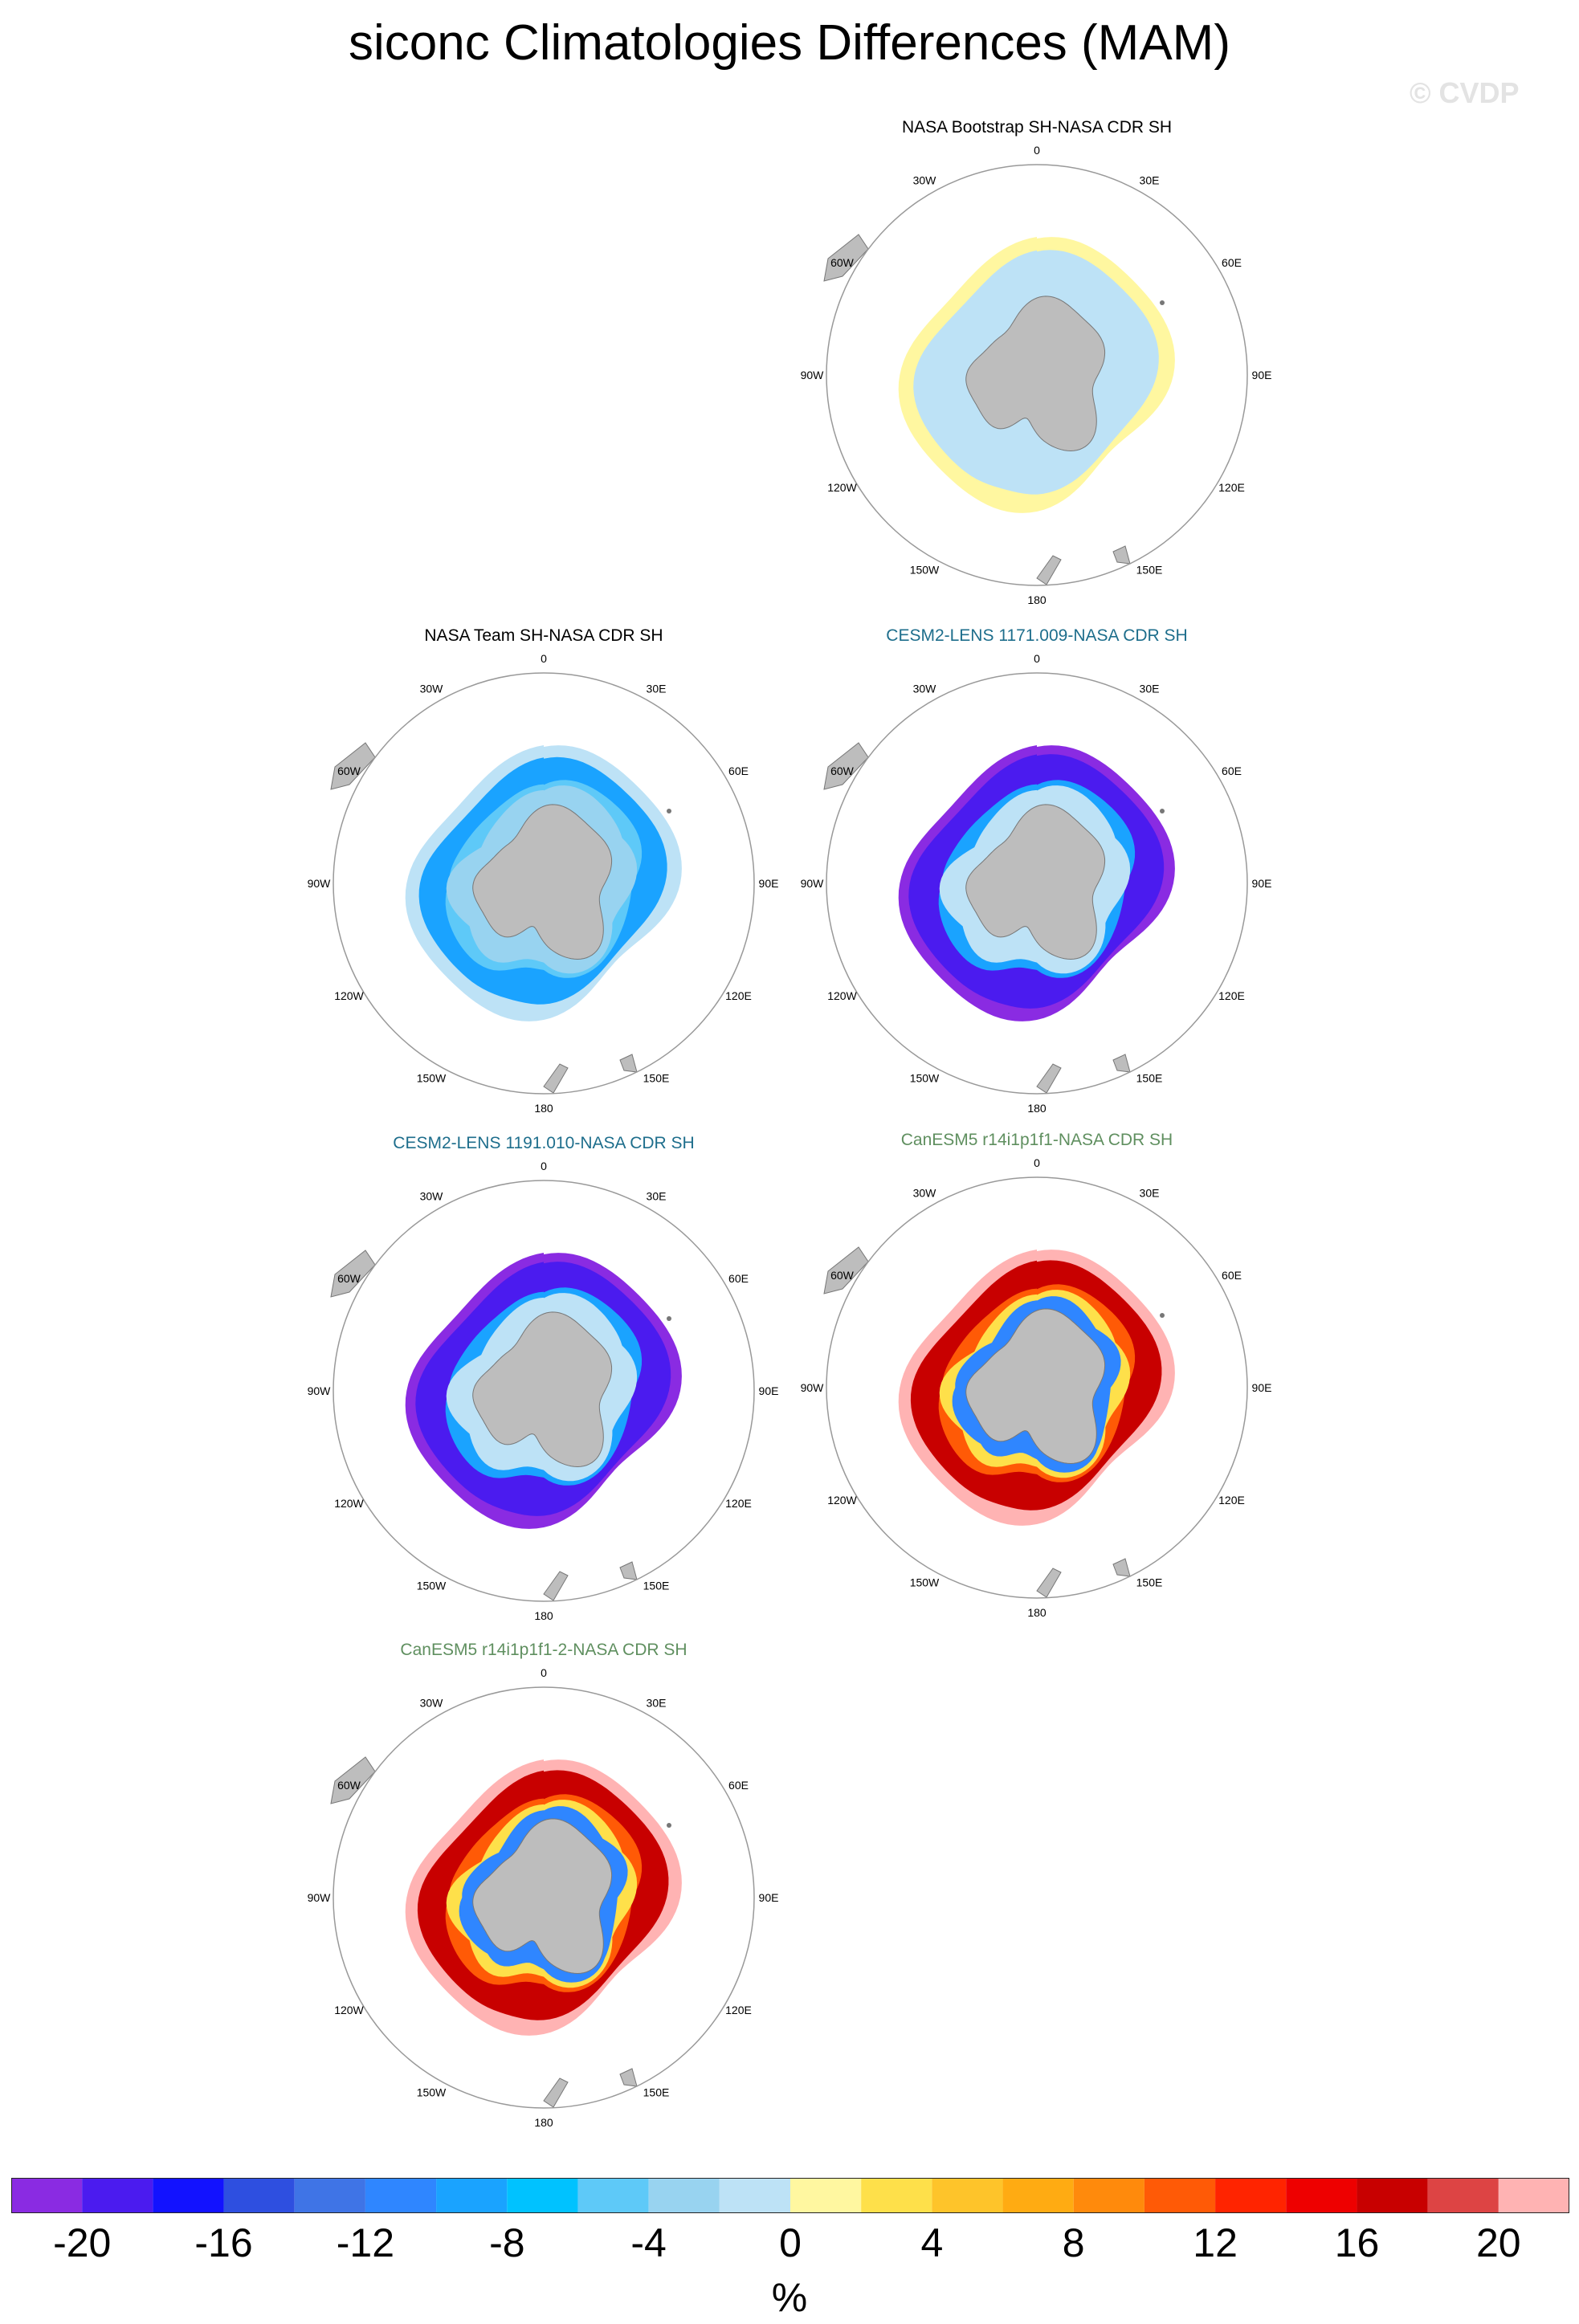  What do you see at coordinates (1465, 93) in the screenshot?
I see `watermark-logo: © CVDP` at bounding box center [1465, 93].